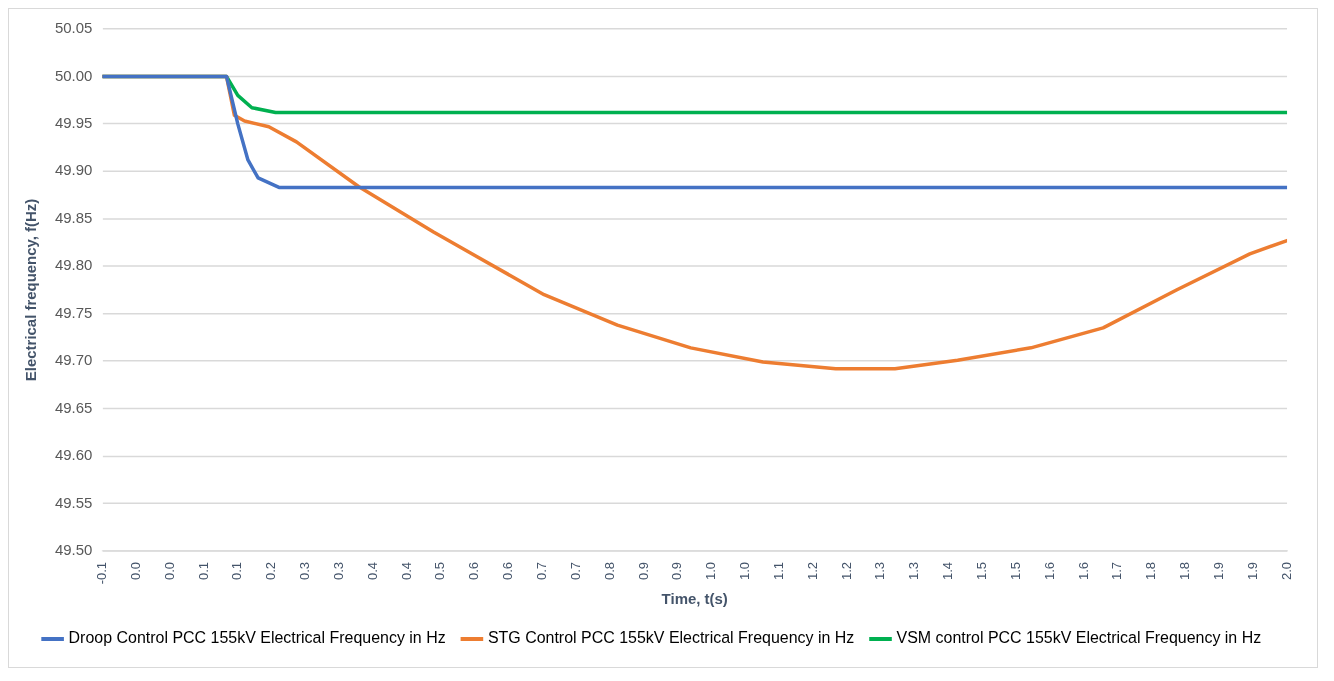 The width and height of the screenshot is (1334, 681). I want to click on y-tick-label: 49.55, so click(73, 502).